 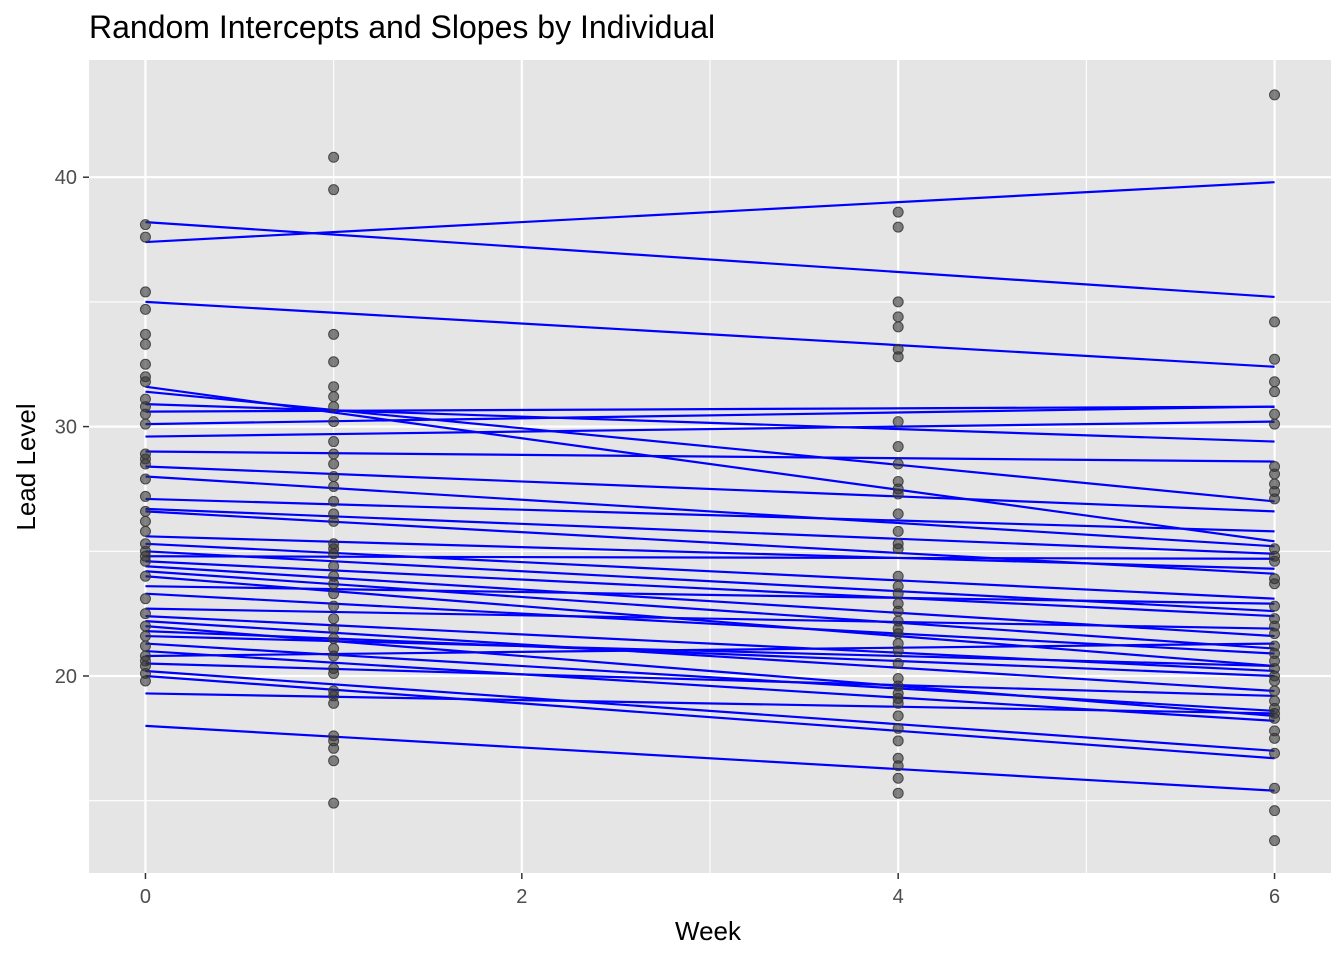 What do you see at coordinates (898, 897) in the screenshot?
I see `x-tick-label: 4` at bounding box center [898, 897].